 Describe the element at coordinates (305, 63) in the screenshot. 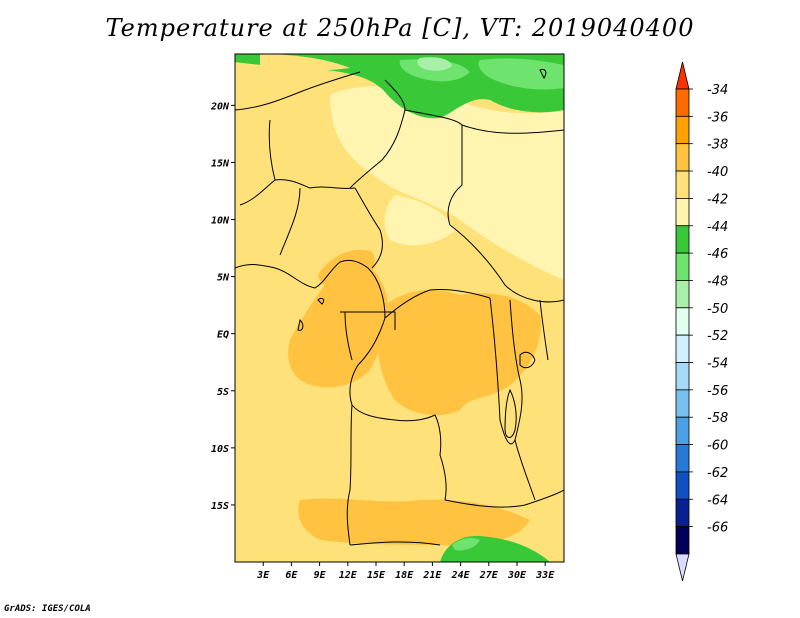

I see `field-yellow-fringe` at that location.